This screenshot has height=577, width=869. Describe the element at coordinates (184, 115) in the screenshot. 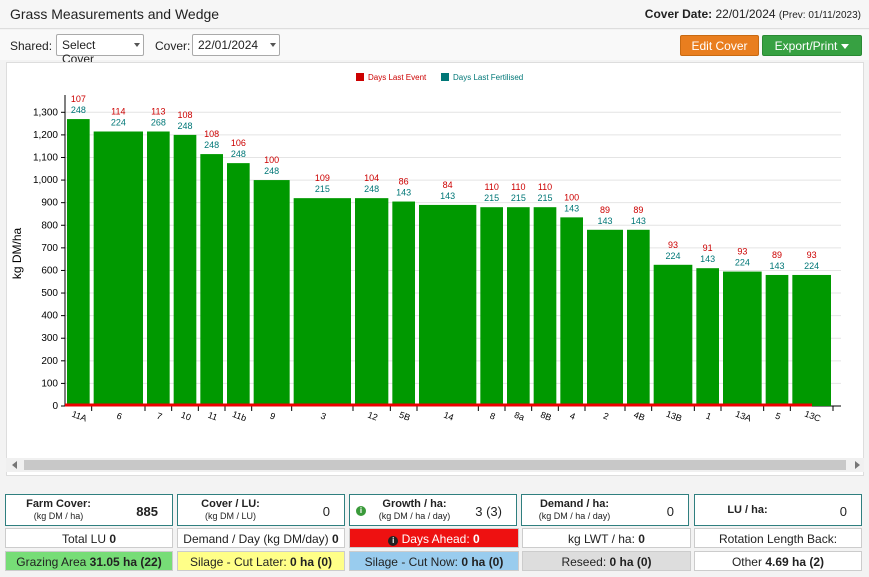

I see `bar-label-days-last-event: 108` at that location.